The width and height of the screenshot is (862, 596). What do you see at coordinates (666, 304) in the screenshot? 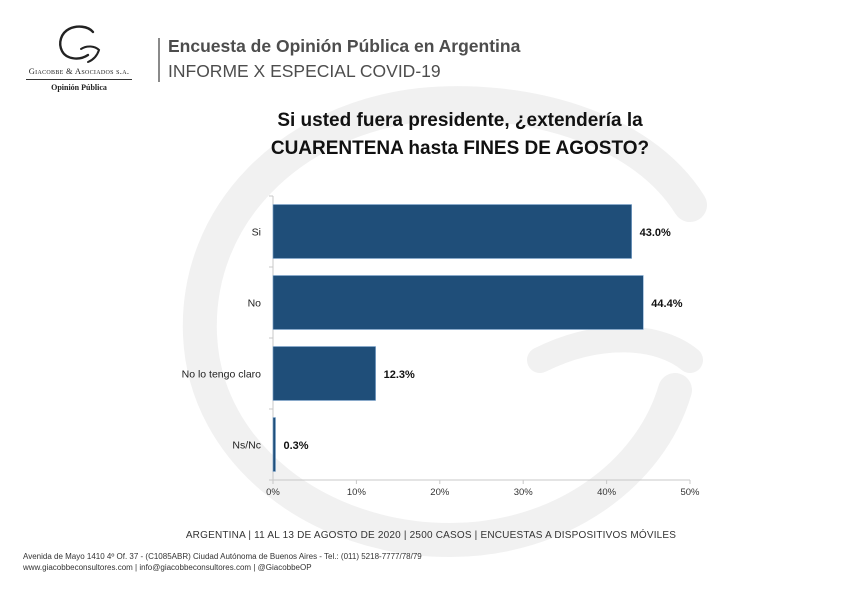
I see `data-label: 44.4%` at bounding box center [666, 304].